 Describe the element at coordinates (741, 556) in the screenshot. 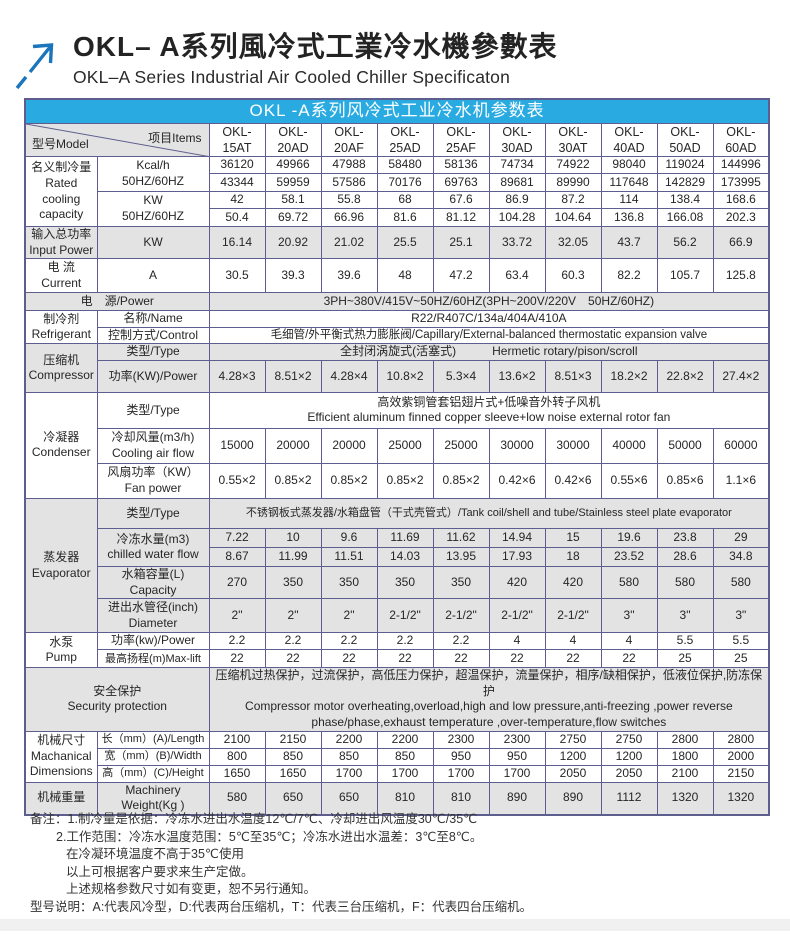

I see `value-cell: 34.8` at that location.